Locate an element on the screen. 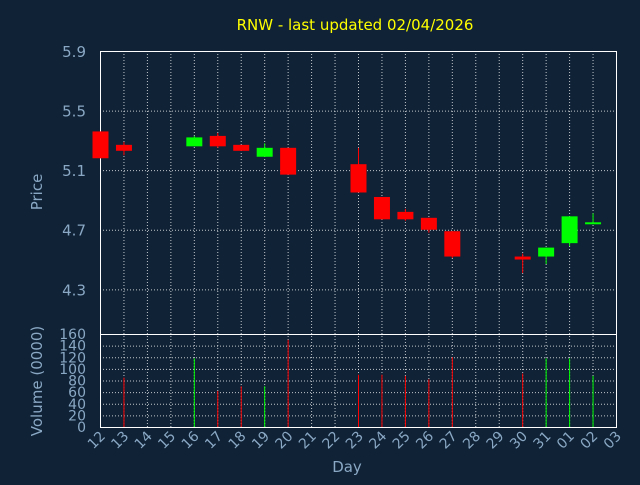 This screenshot has height=485, width=640. day-tick-label: 22 is located at coordinates (331, 441).